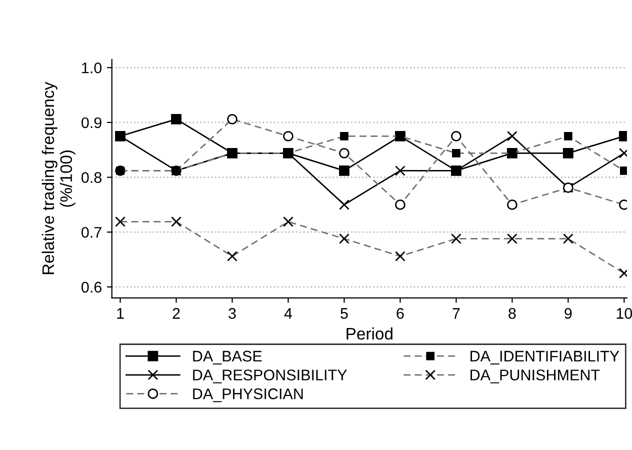  Describe the element at coordinates (92, 68) in the screenshot. I see `y-tick-label: 1.0` at that location.